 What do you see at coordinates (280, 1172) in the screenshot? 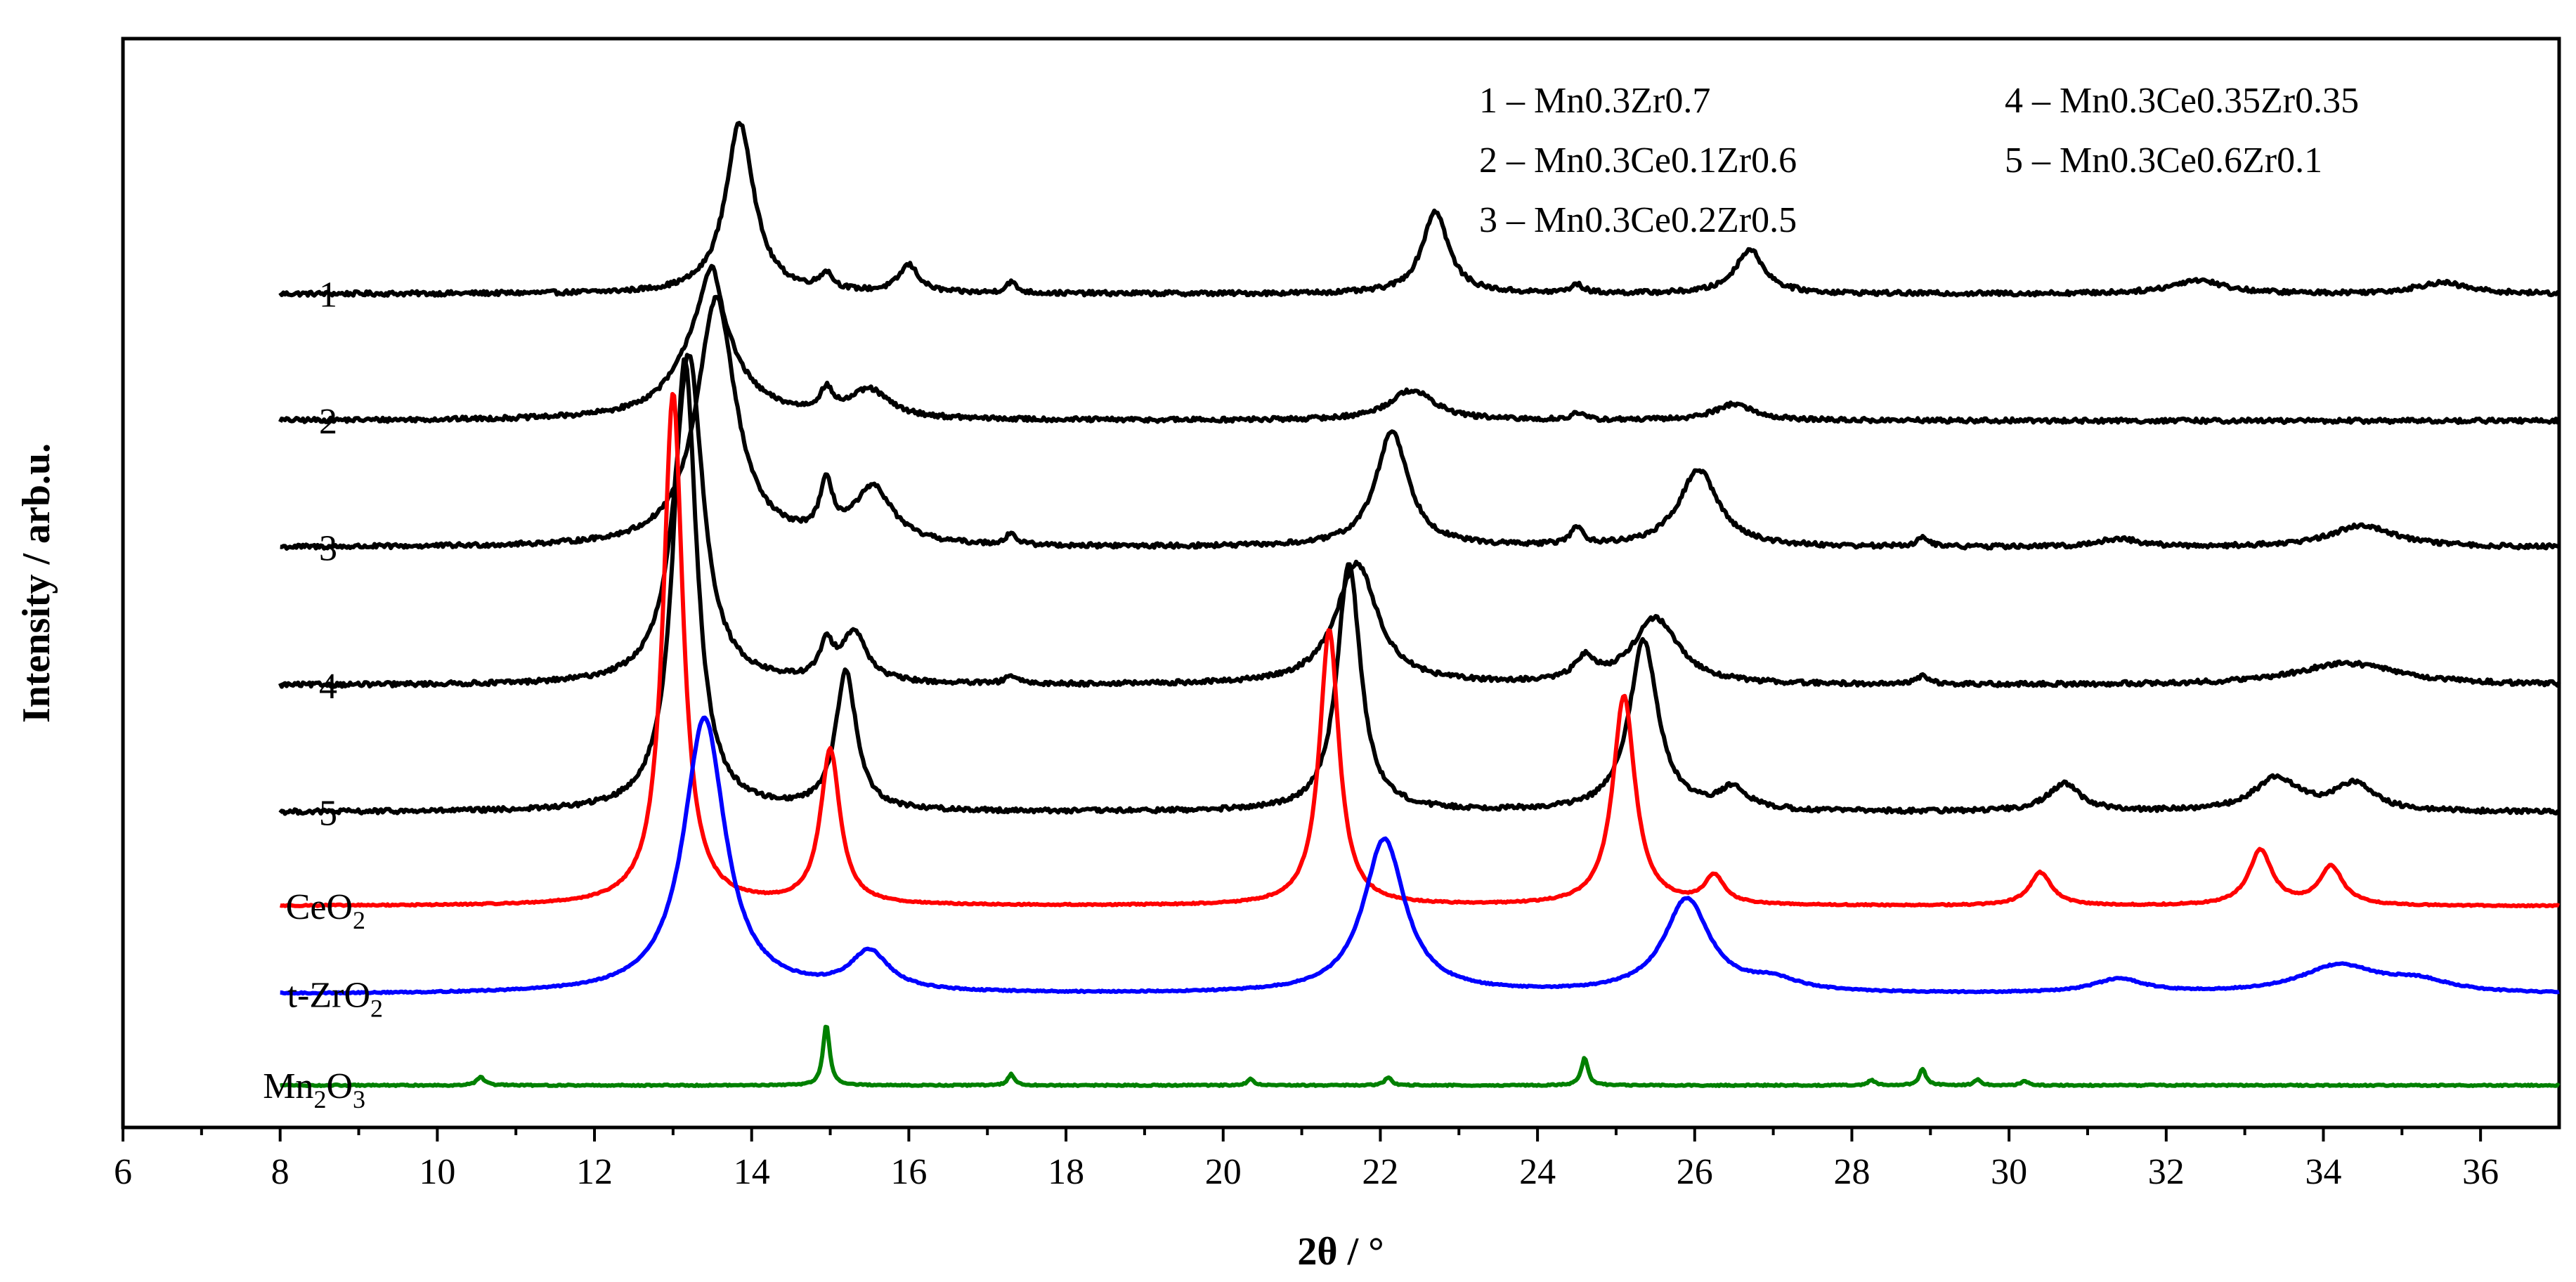
I see `x-tick-label-8: 8` at bounding box center [280, 1172].